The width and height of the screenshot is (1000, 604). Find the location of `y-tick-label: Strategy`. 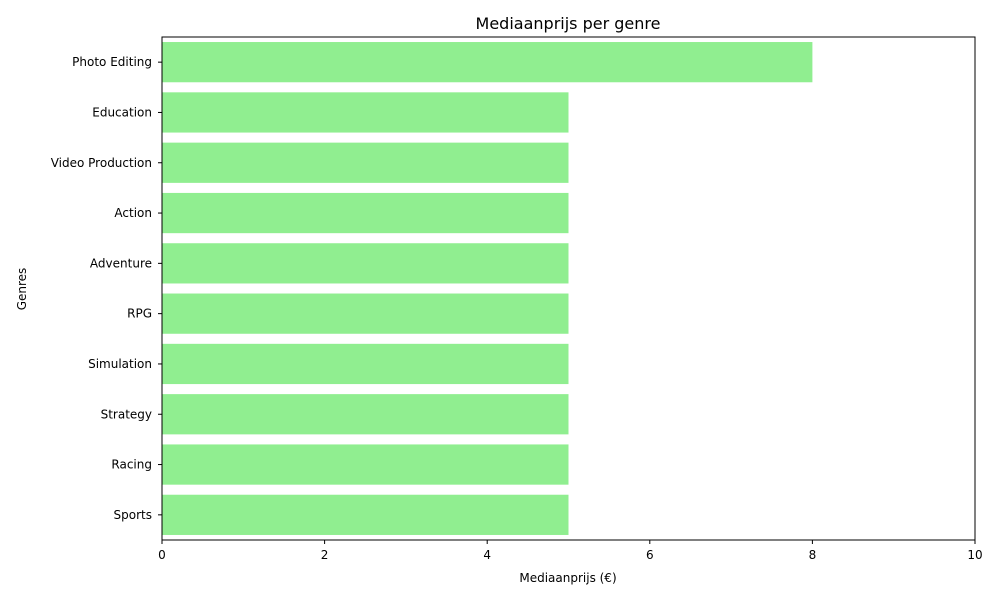

y-tick-label: Strategy is located at coordinates (126, 414).